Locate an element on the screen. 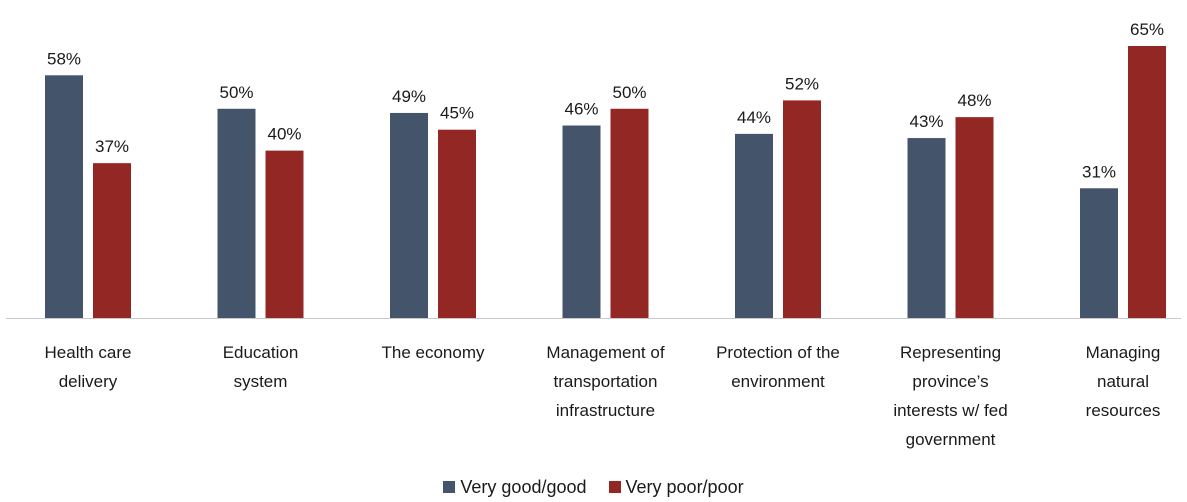 The width and height of the screenshot is (1187, 502). data-label-poor-2: 45% is located at coordinates (457, 113).